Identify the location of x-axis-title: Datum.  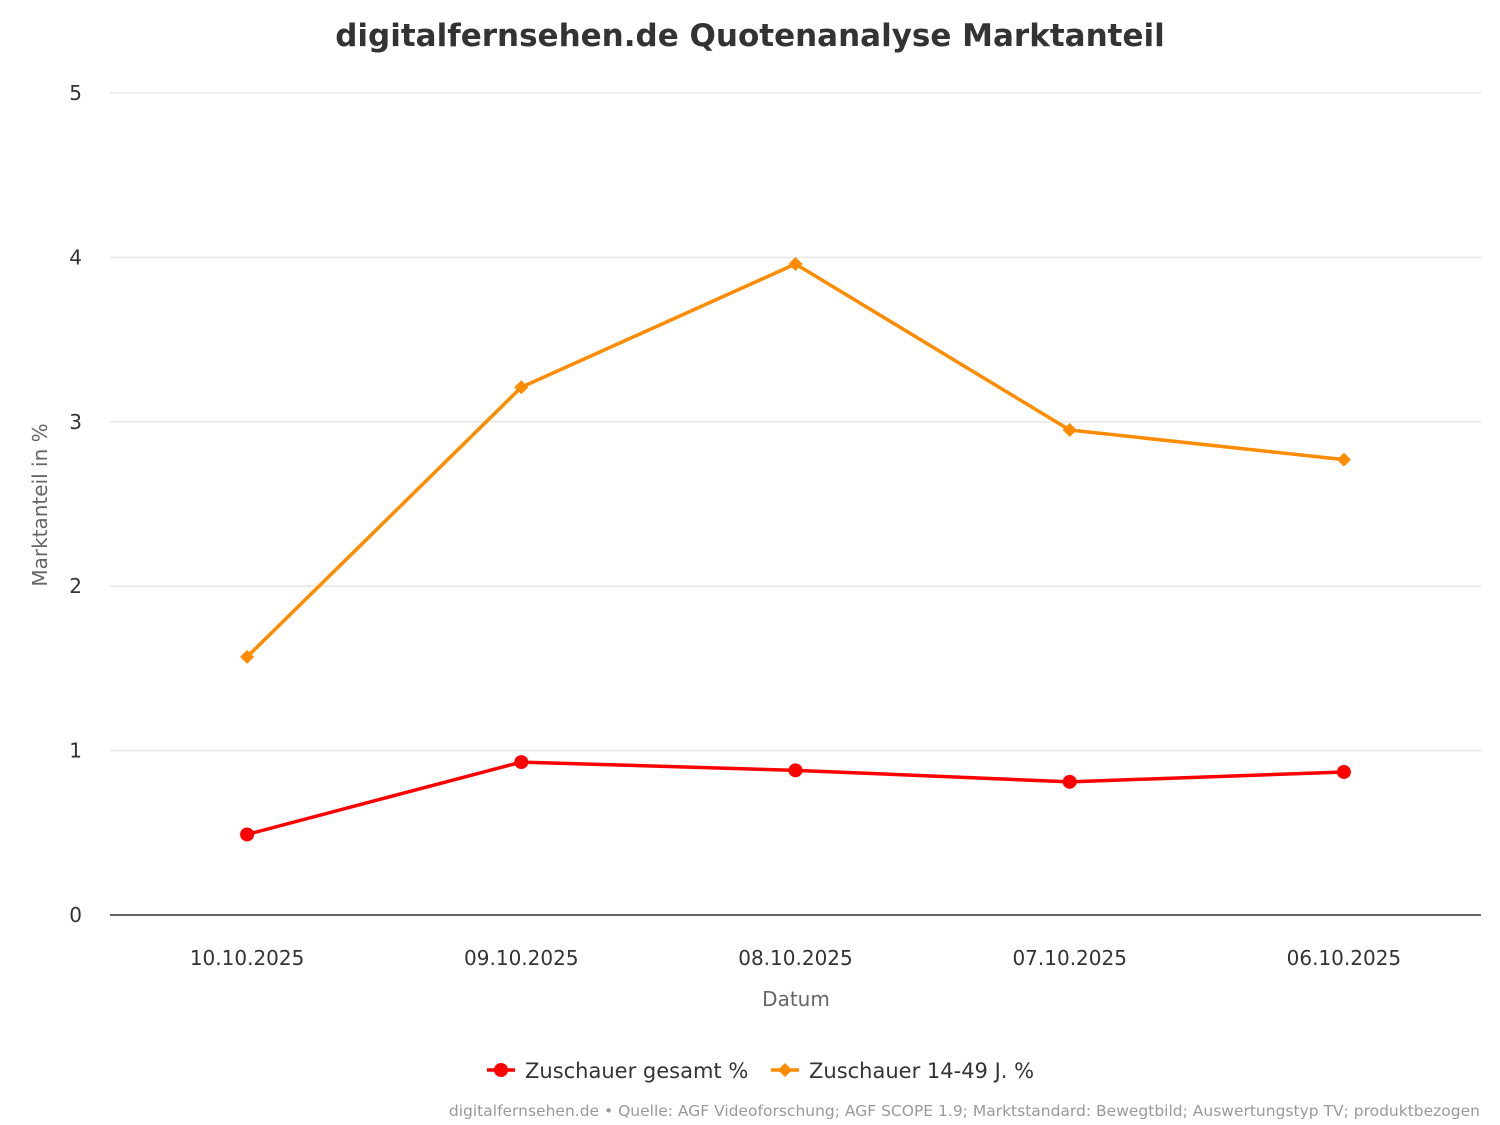
(796, 999).